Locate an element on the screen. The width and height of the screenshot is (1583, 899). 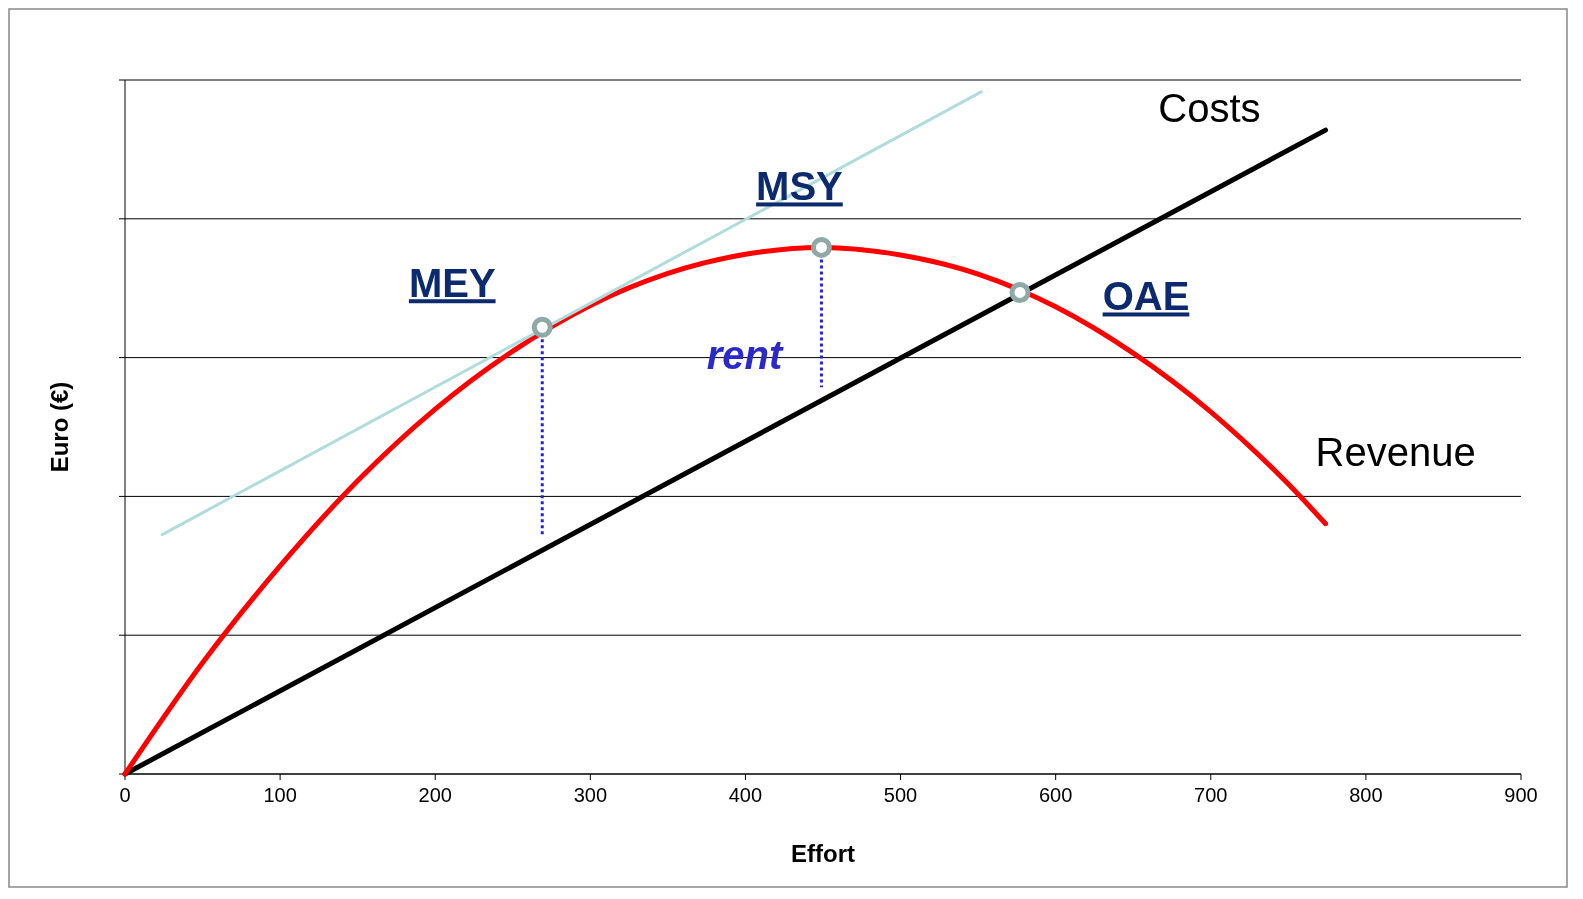
x-tick-label: 800 is located at coordinates (1366, 795).